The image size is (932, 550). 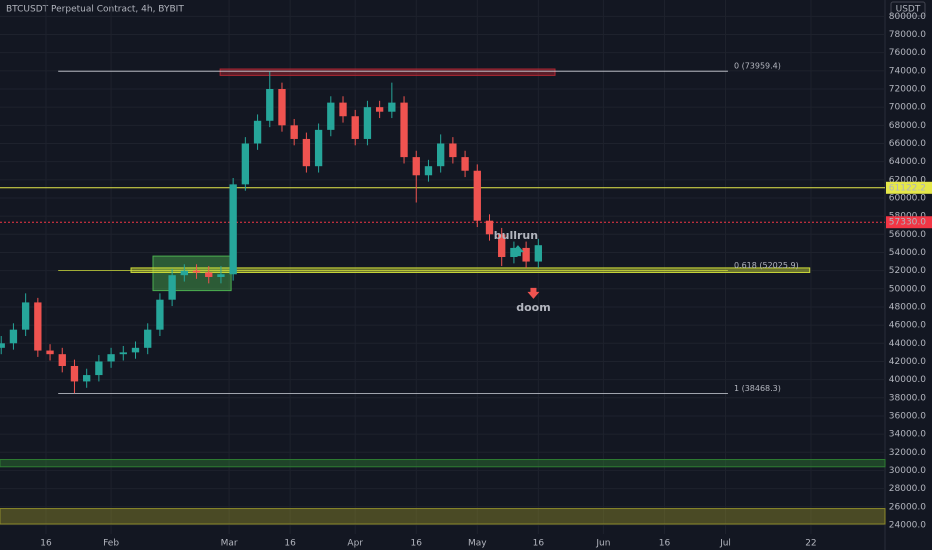 I want to click on x-tick-label: Feb, so click(x=111, y=544).